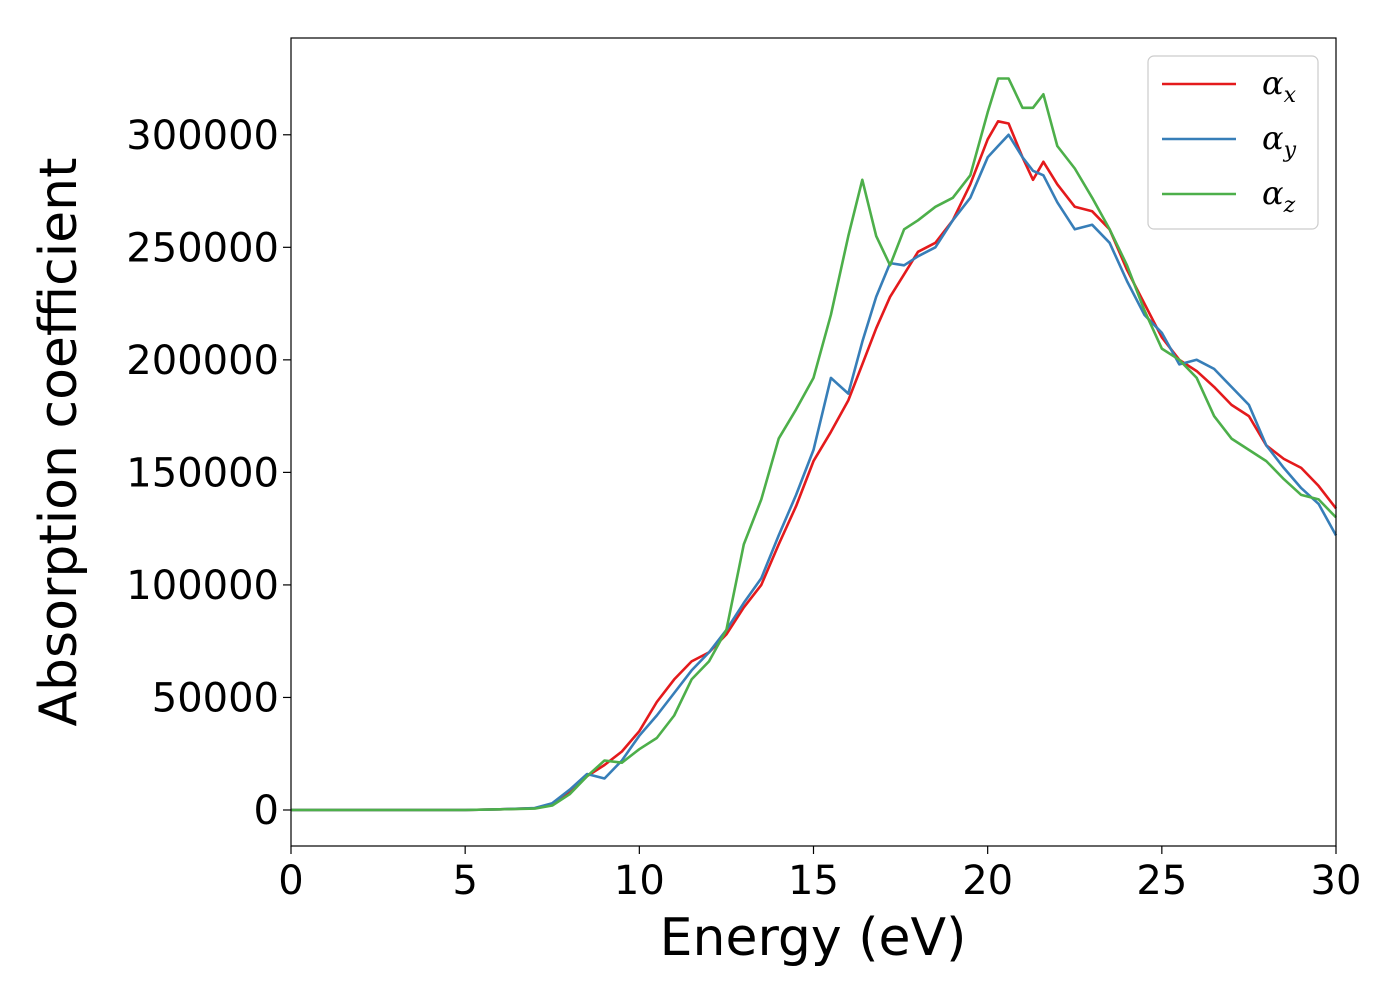 This screenshot has width=1400, height=1005. What do you see at coordinates (1290, 150) in the screenshot?
I see `legend-subscript-y: y` at bounding box center [1290, 150].